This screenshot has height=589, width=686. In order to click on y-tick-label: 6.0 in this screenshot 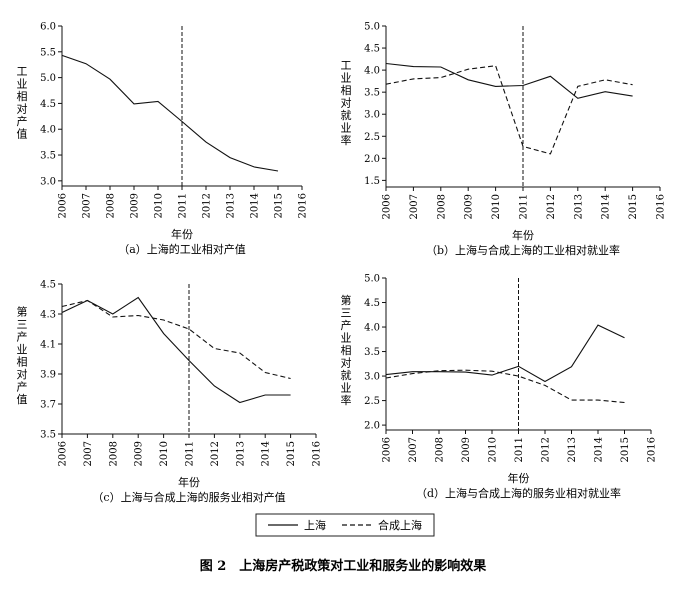, I will do `click(48, 27)`.